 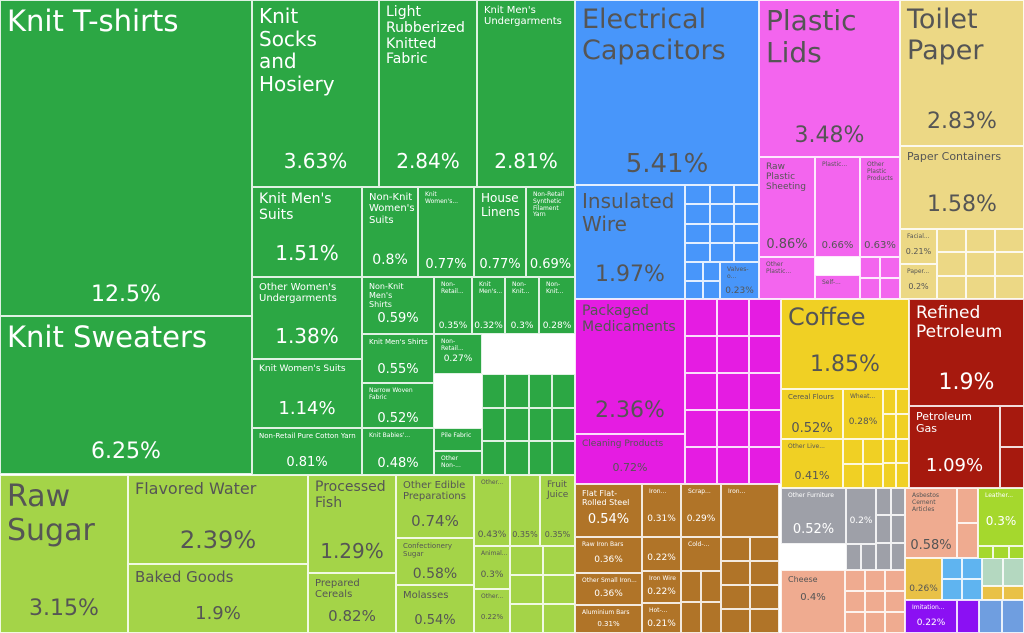 What do you see at coordinates (64, 554) in the screenshot?
I see `treemap-tile-raw-sugar: Raw Sugar 3.15%` at bounding box center [64, 554].